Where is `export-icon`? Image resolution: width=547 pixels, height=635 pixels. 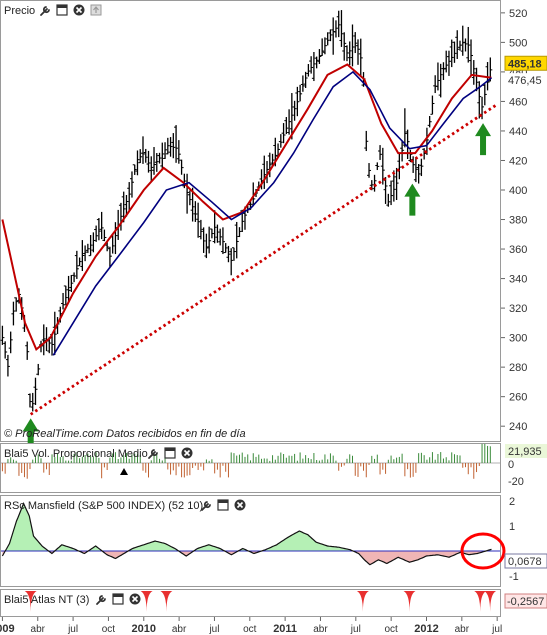
export-icon is located at coordinates (96, 10).